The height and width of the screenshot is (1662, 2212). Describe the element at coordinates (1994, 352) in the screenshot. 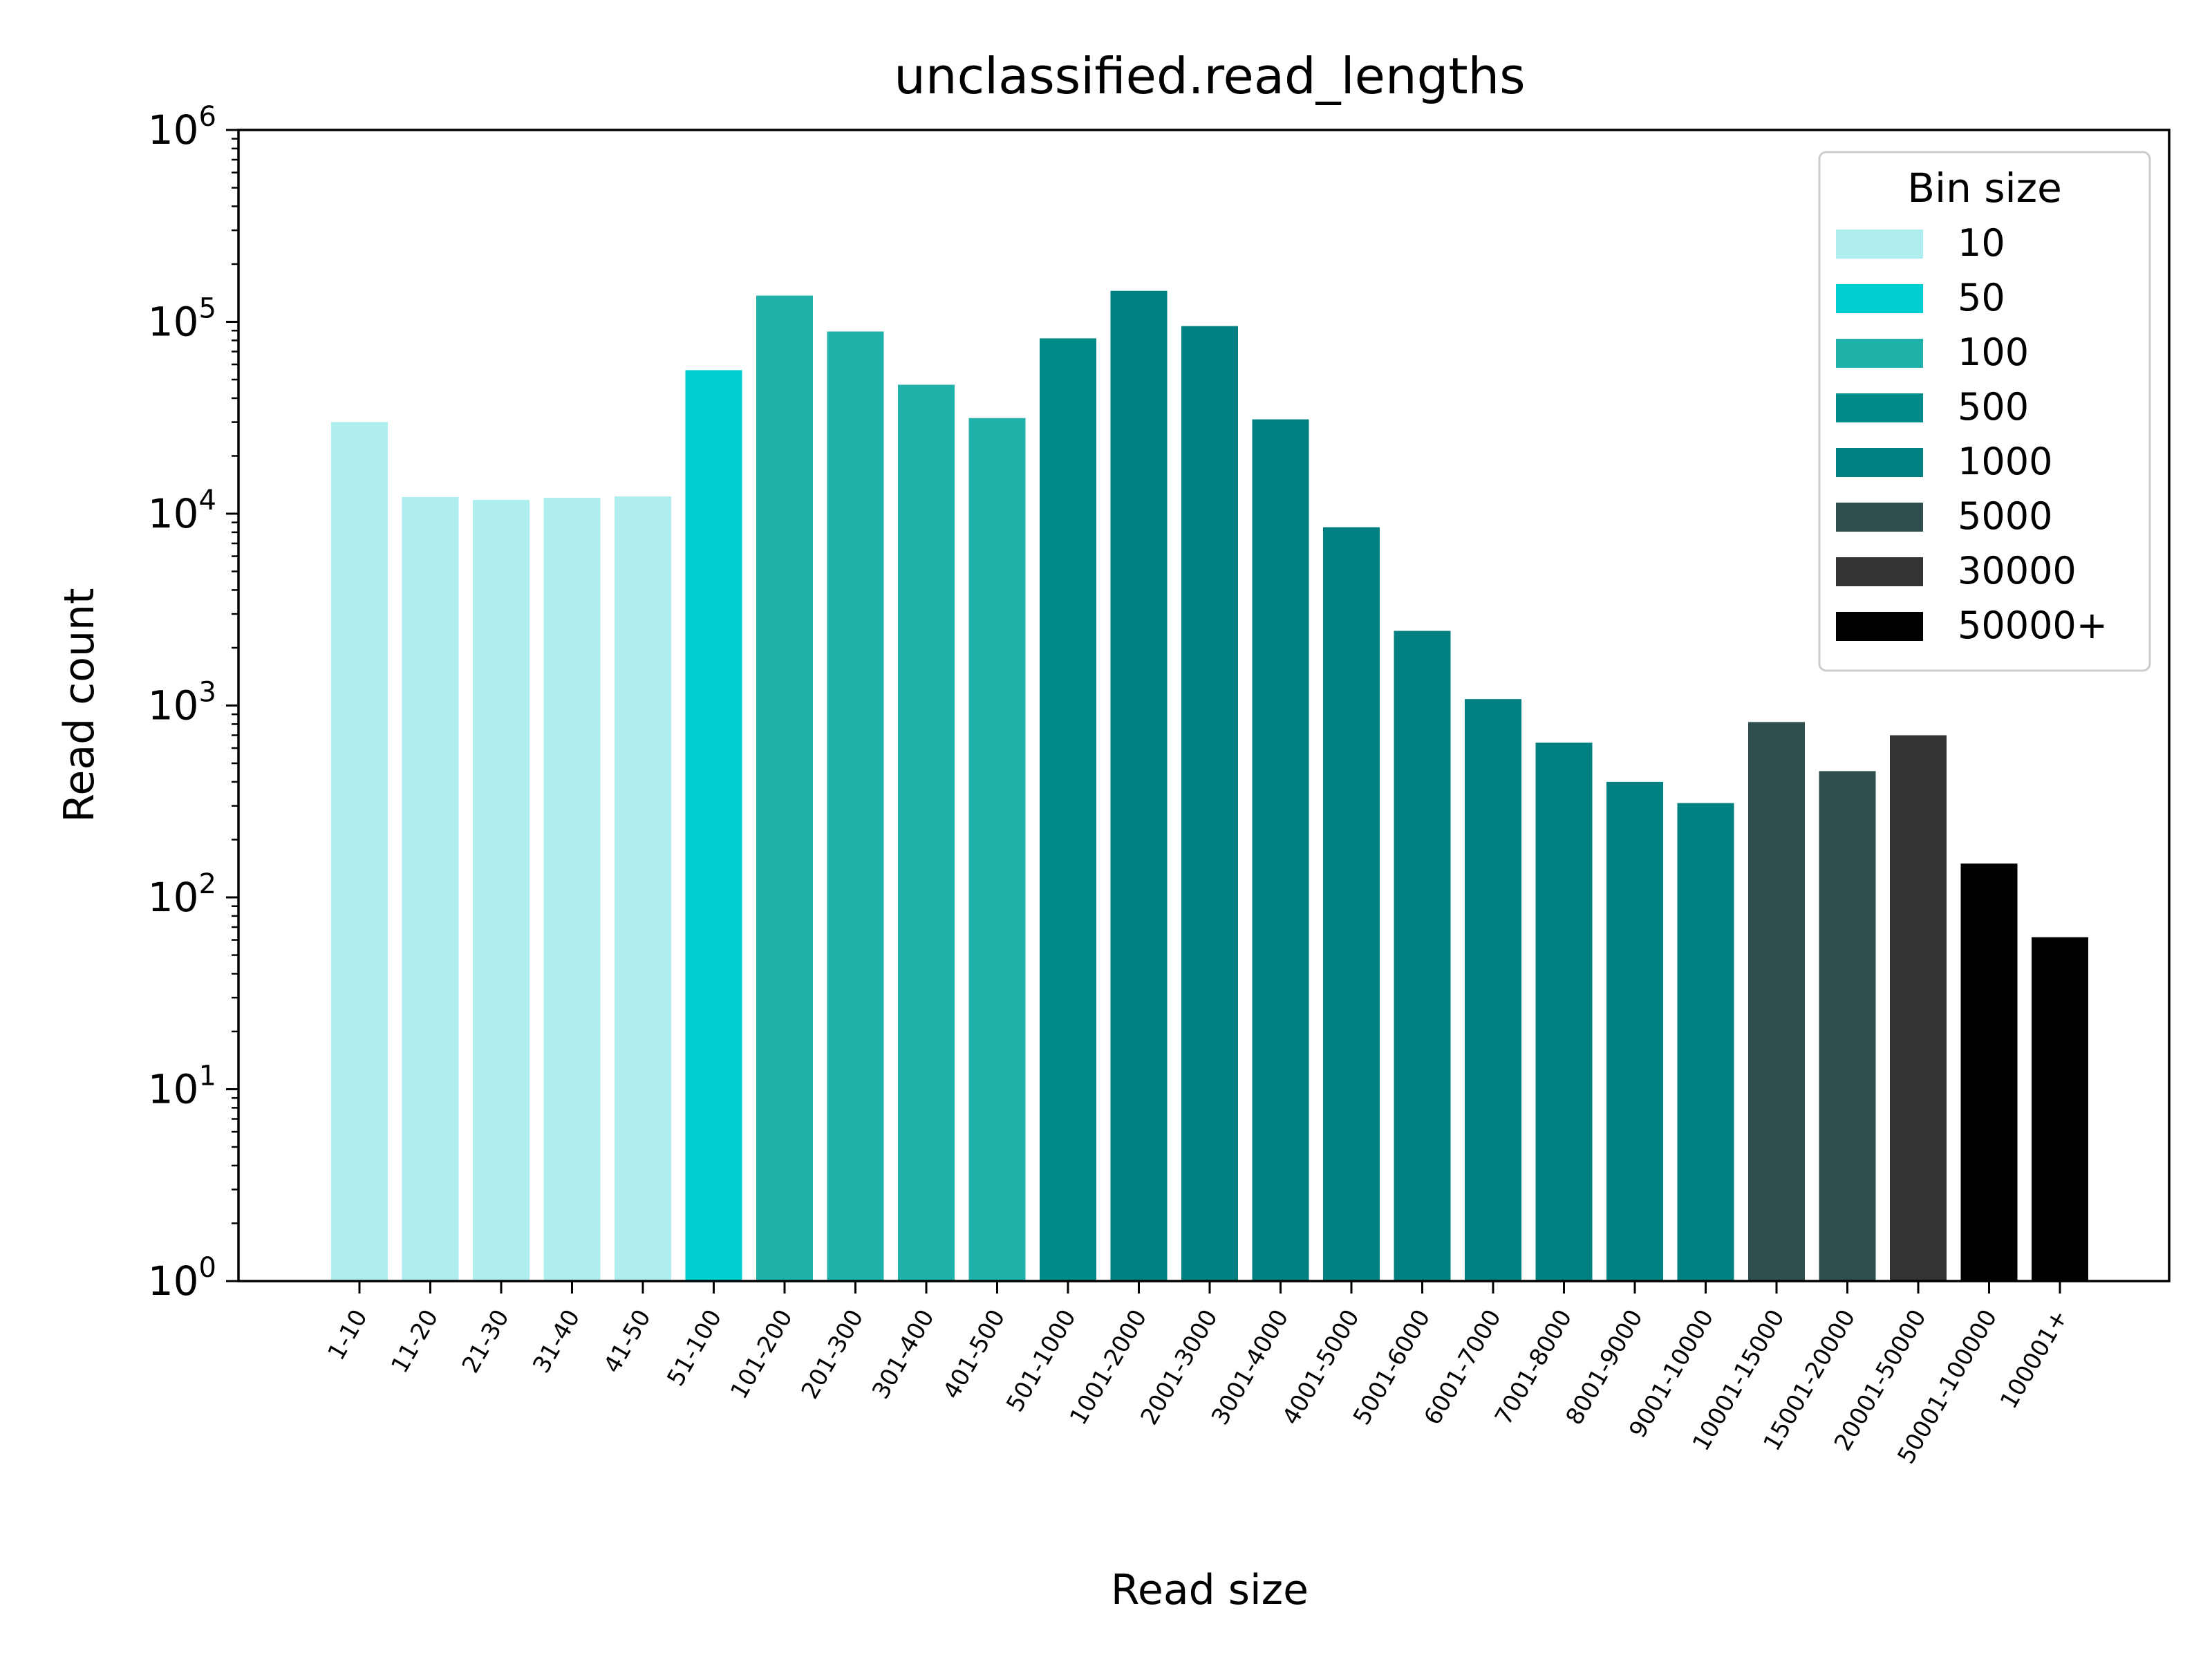

I see `legend-label: 100` at that location.